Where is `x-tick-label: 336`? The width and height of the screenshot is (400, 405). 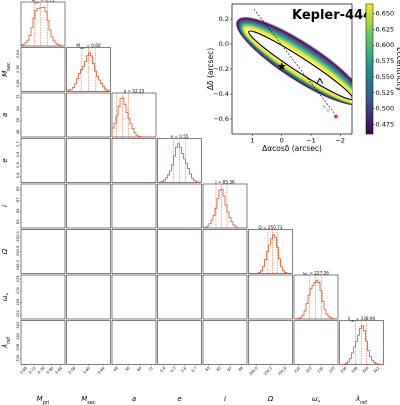 x-tick-label: 336 is located at coordinates (344, 370).